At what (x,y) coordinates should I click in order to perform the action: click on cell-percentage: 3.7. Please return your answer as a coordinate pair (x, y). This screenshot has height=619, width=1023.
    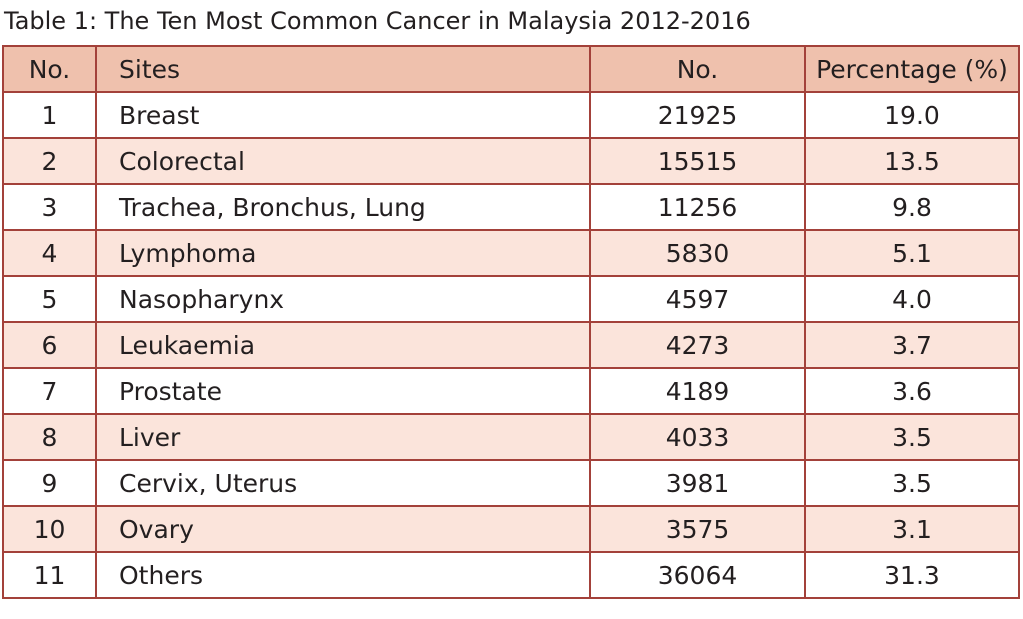
    Looking at the image, I should click on (912, 345).